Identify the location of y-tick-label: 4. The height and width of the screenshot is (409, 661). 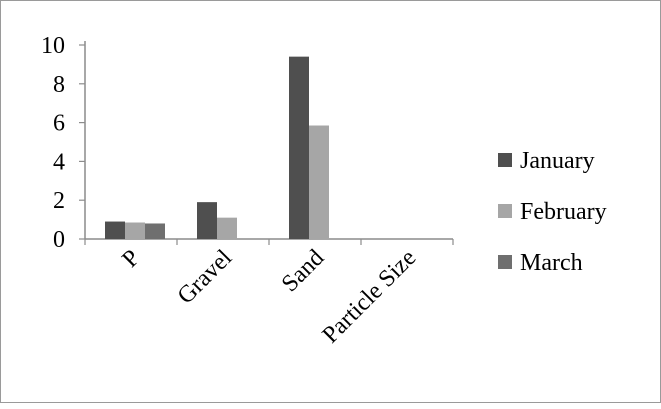
(59, 162).